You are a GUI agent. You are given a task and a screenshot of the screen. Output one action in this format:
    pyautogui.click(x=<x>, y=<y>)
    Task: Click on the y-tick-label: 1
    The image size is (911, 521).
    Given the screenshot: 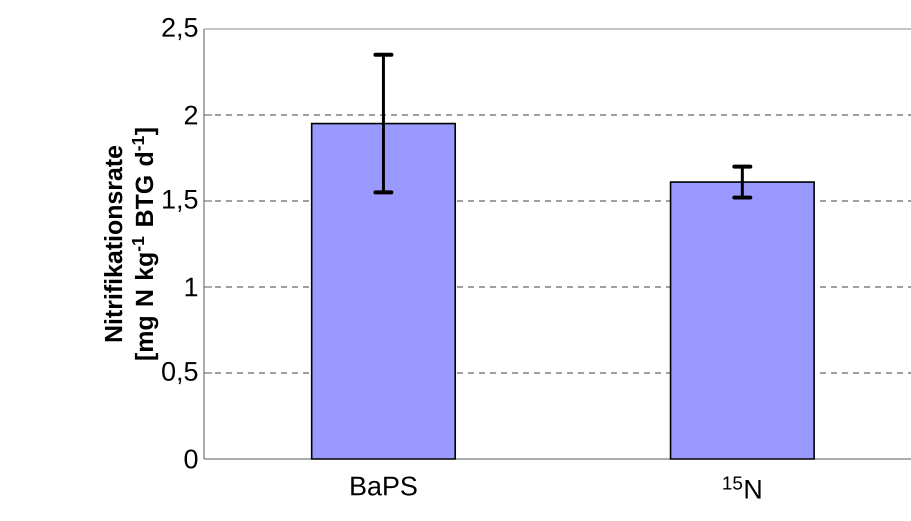 What is the action you would take?
    pyautogui.click(x=192, y=287)
    